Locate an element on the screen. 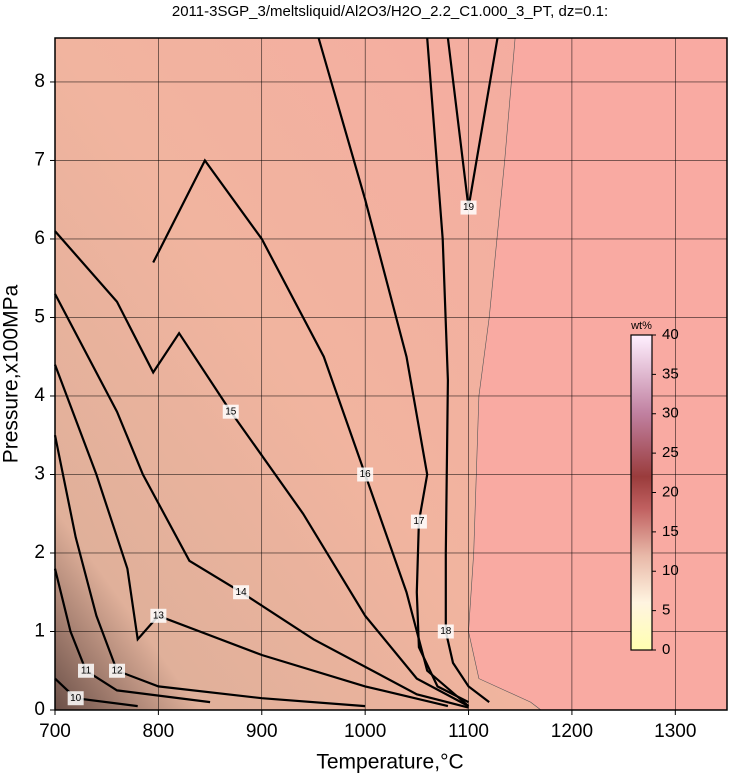 The width and height of the screenshot is (734, 781). colorbar-tick-label: 15 is located at coordinates (670, 531).